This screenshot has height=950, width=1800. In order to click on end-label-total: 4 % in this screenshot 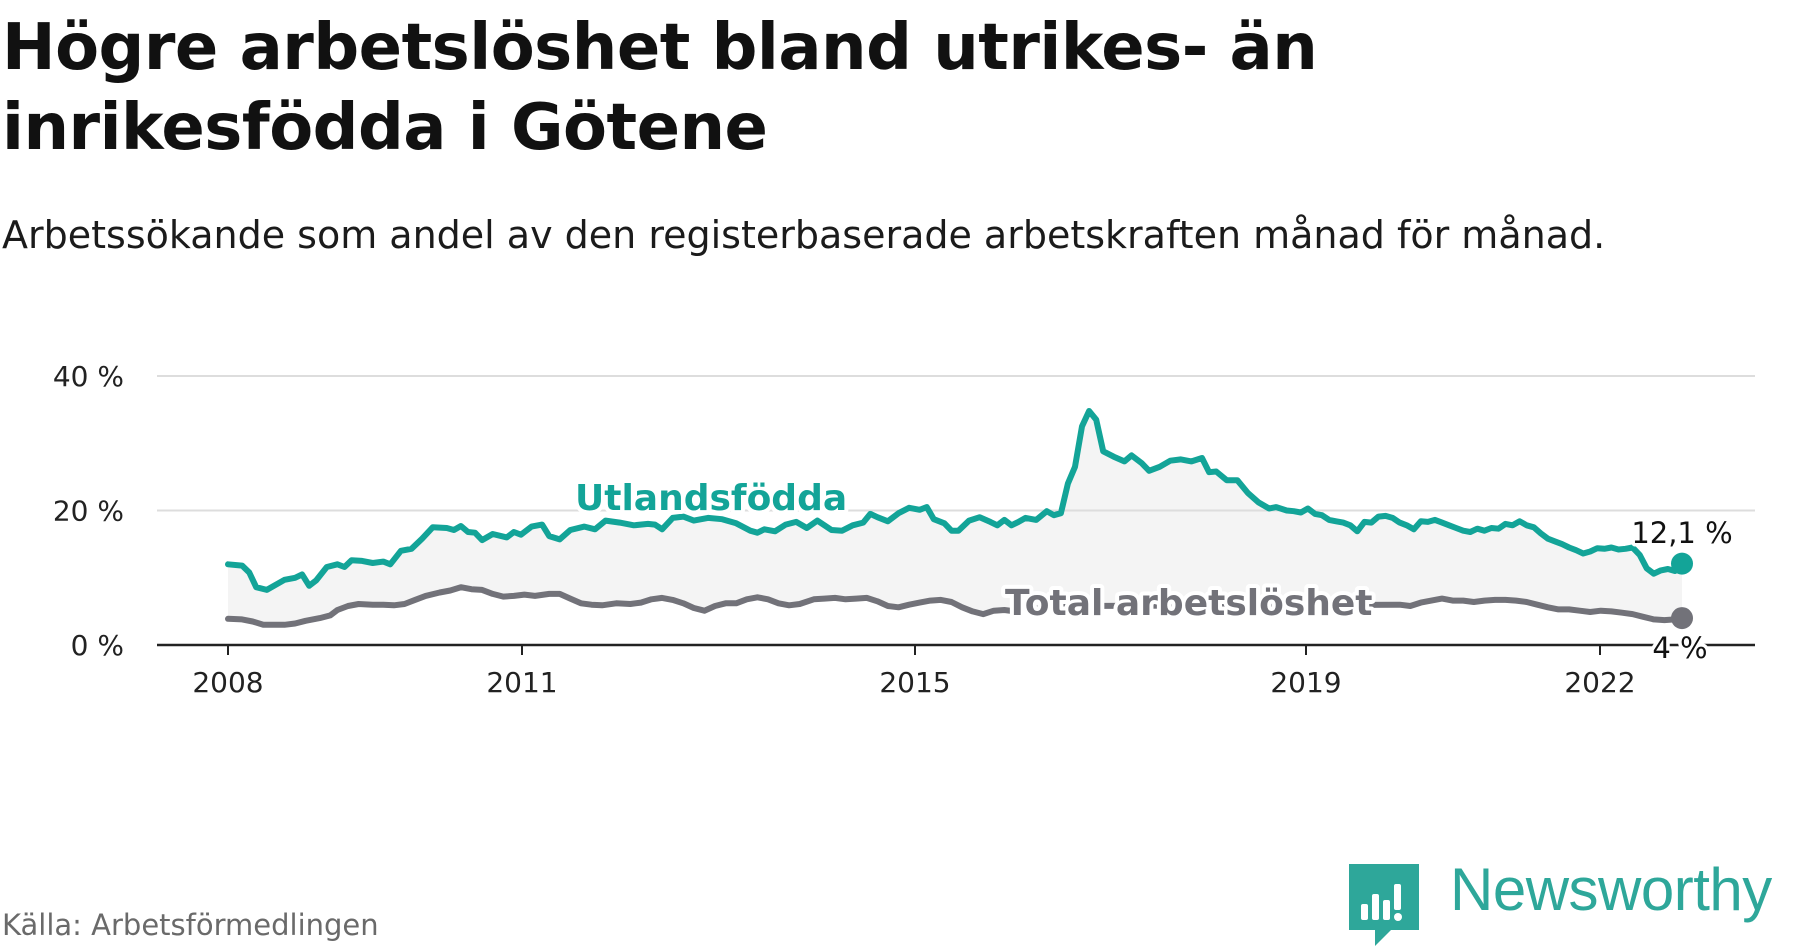, I will do `click(1679, 648)`.